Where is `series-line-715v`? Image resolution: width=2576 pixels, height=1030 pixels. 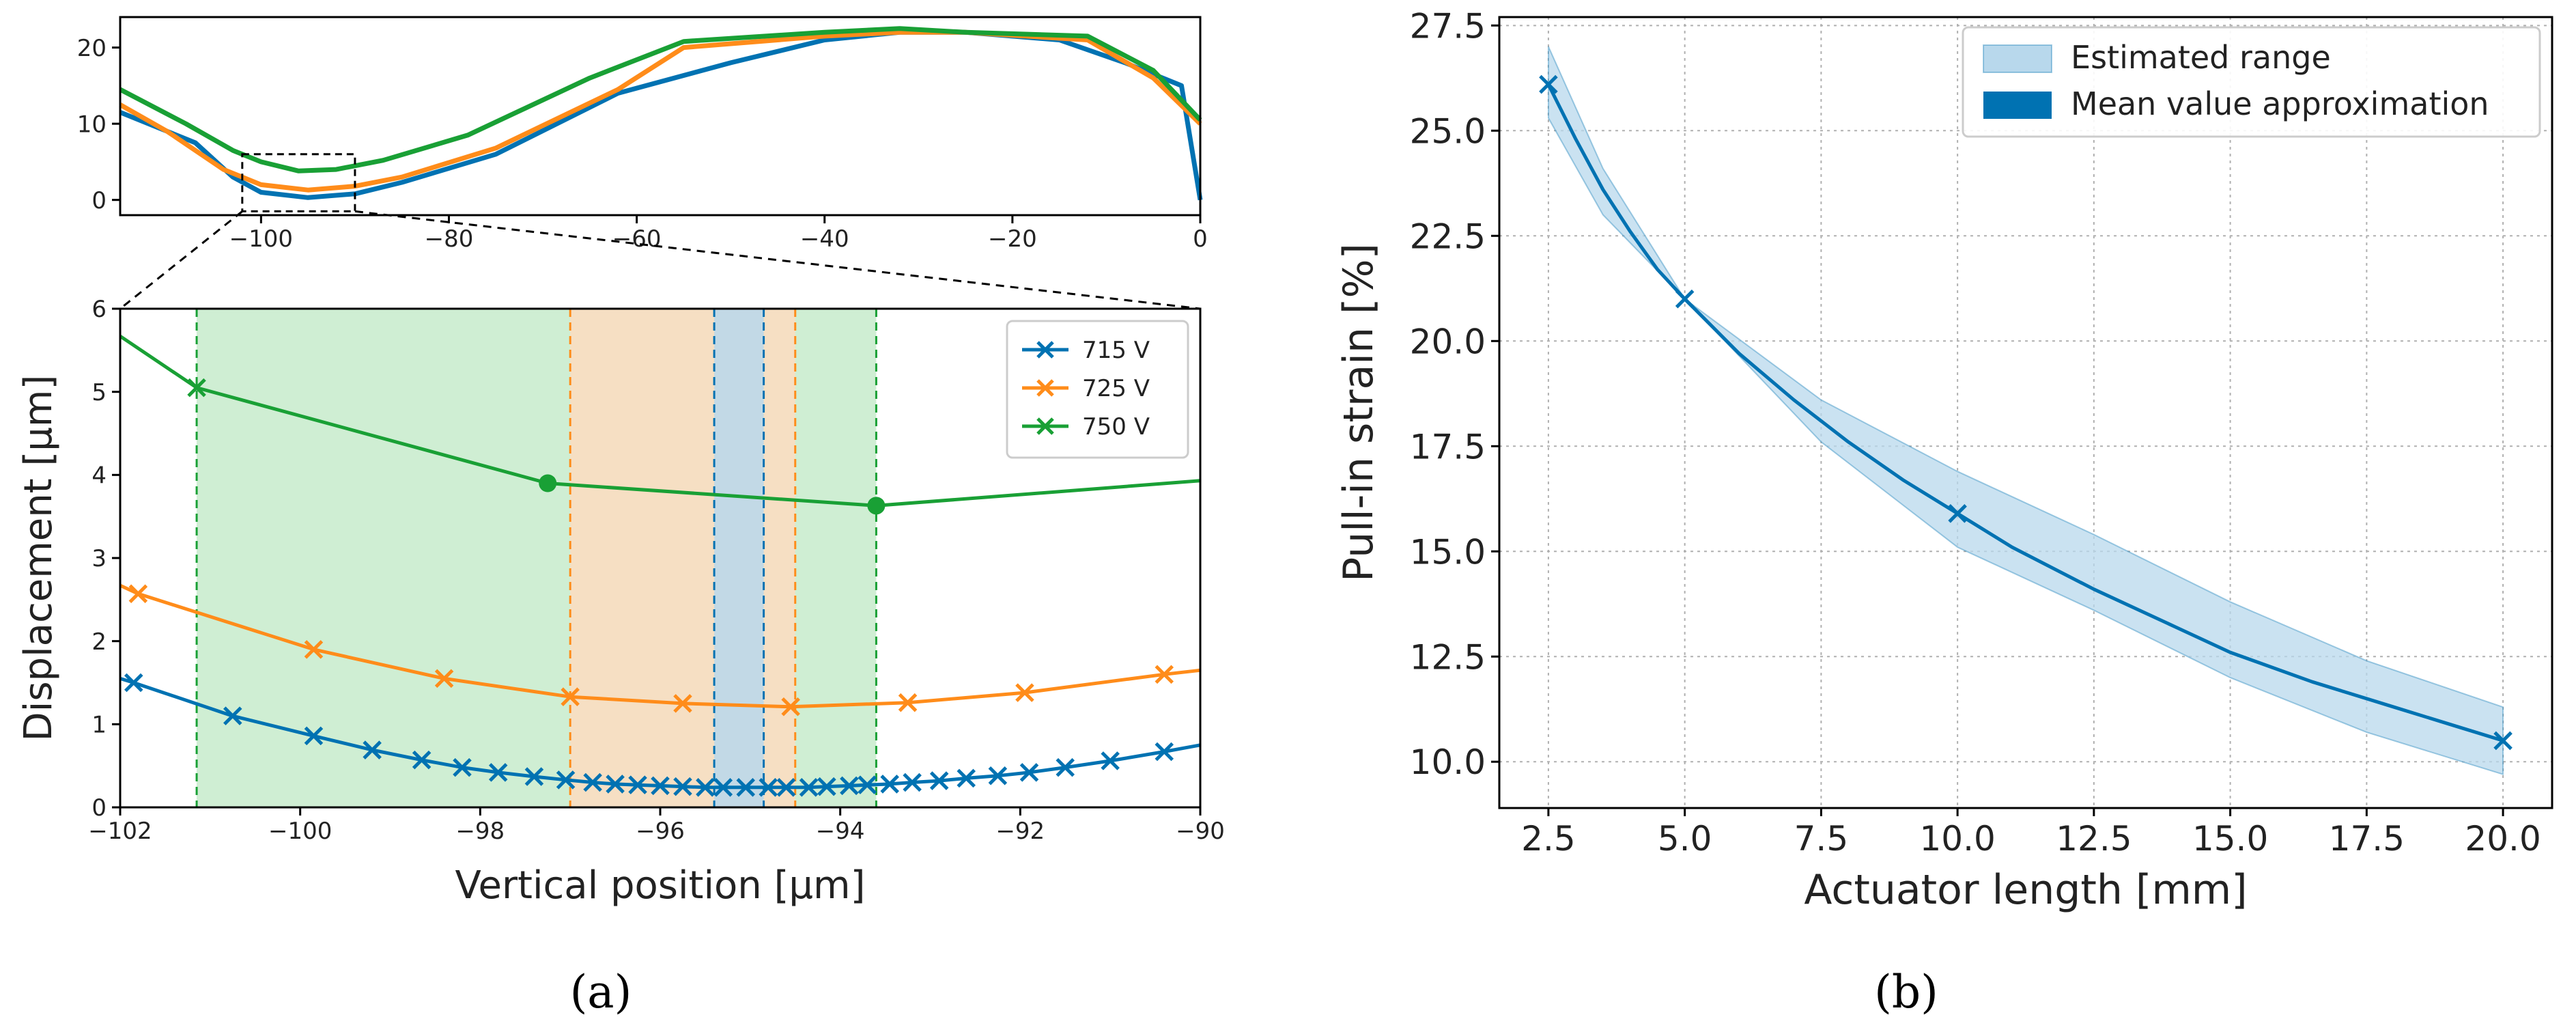
series-line-715v is located at coordinates (660, 733).